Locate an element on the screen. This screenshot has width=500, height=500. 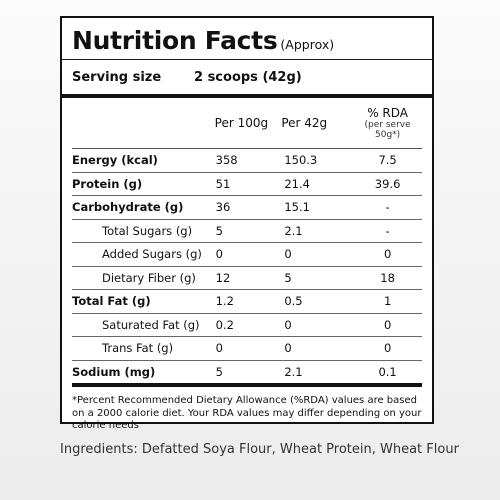
title-row: Nutrition Facts (Approx) is located at coordinates (247, 39).